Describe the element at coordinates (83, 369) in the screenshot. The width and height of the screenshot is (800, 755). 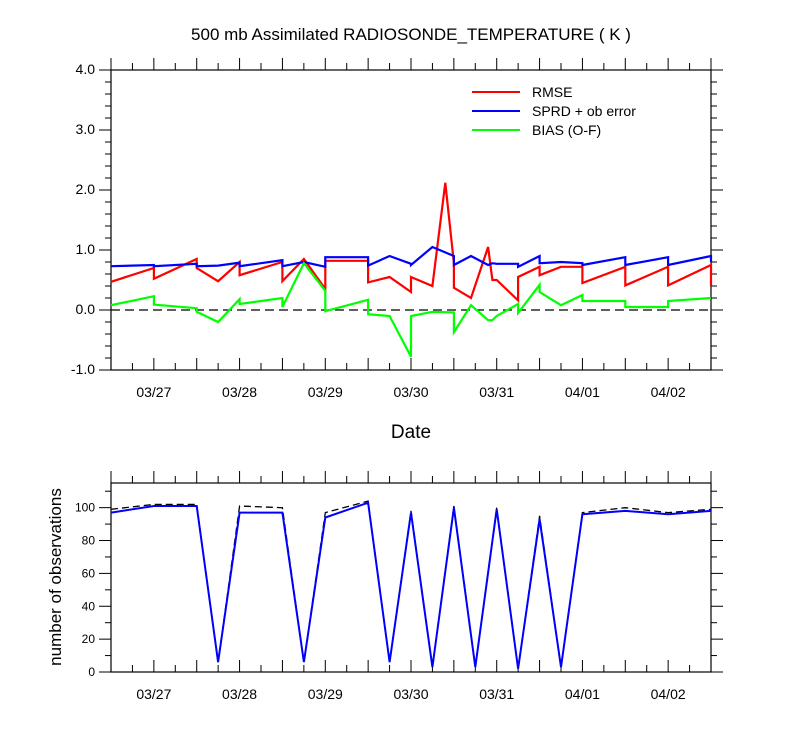
I see `y-tick-label: -1.0` at that location.